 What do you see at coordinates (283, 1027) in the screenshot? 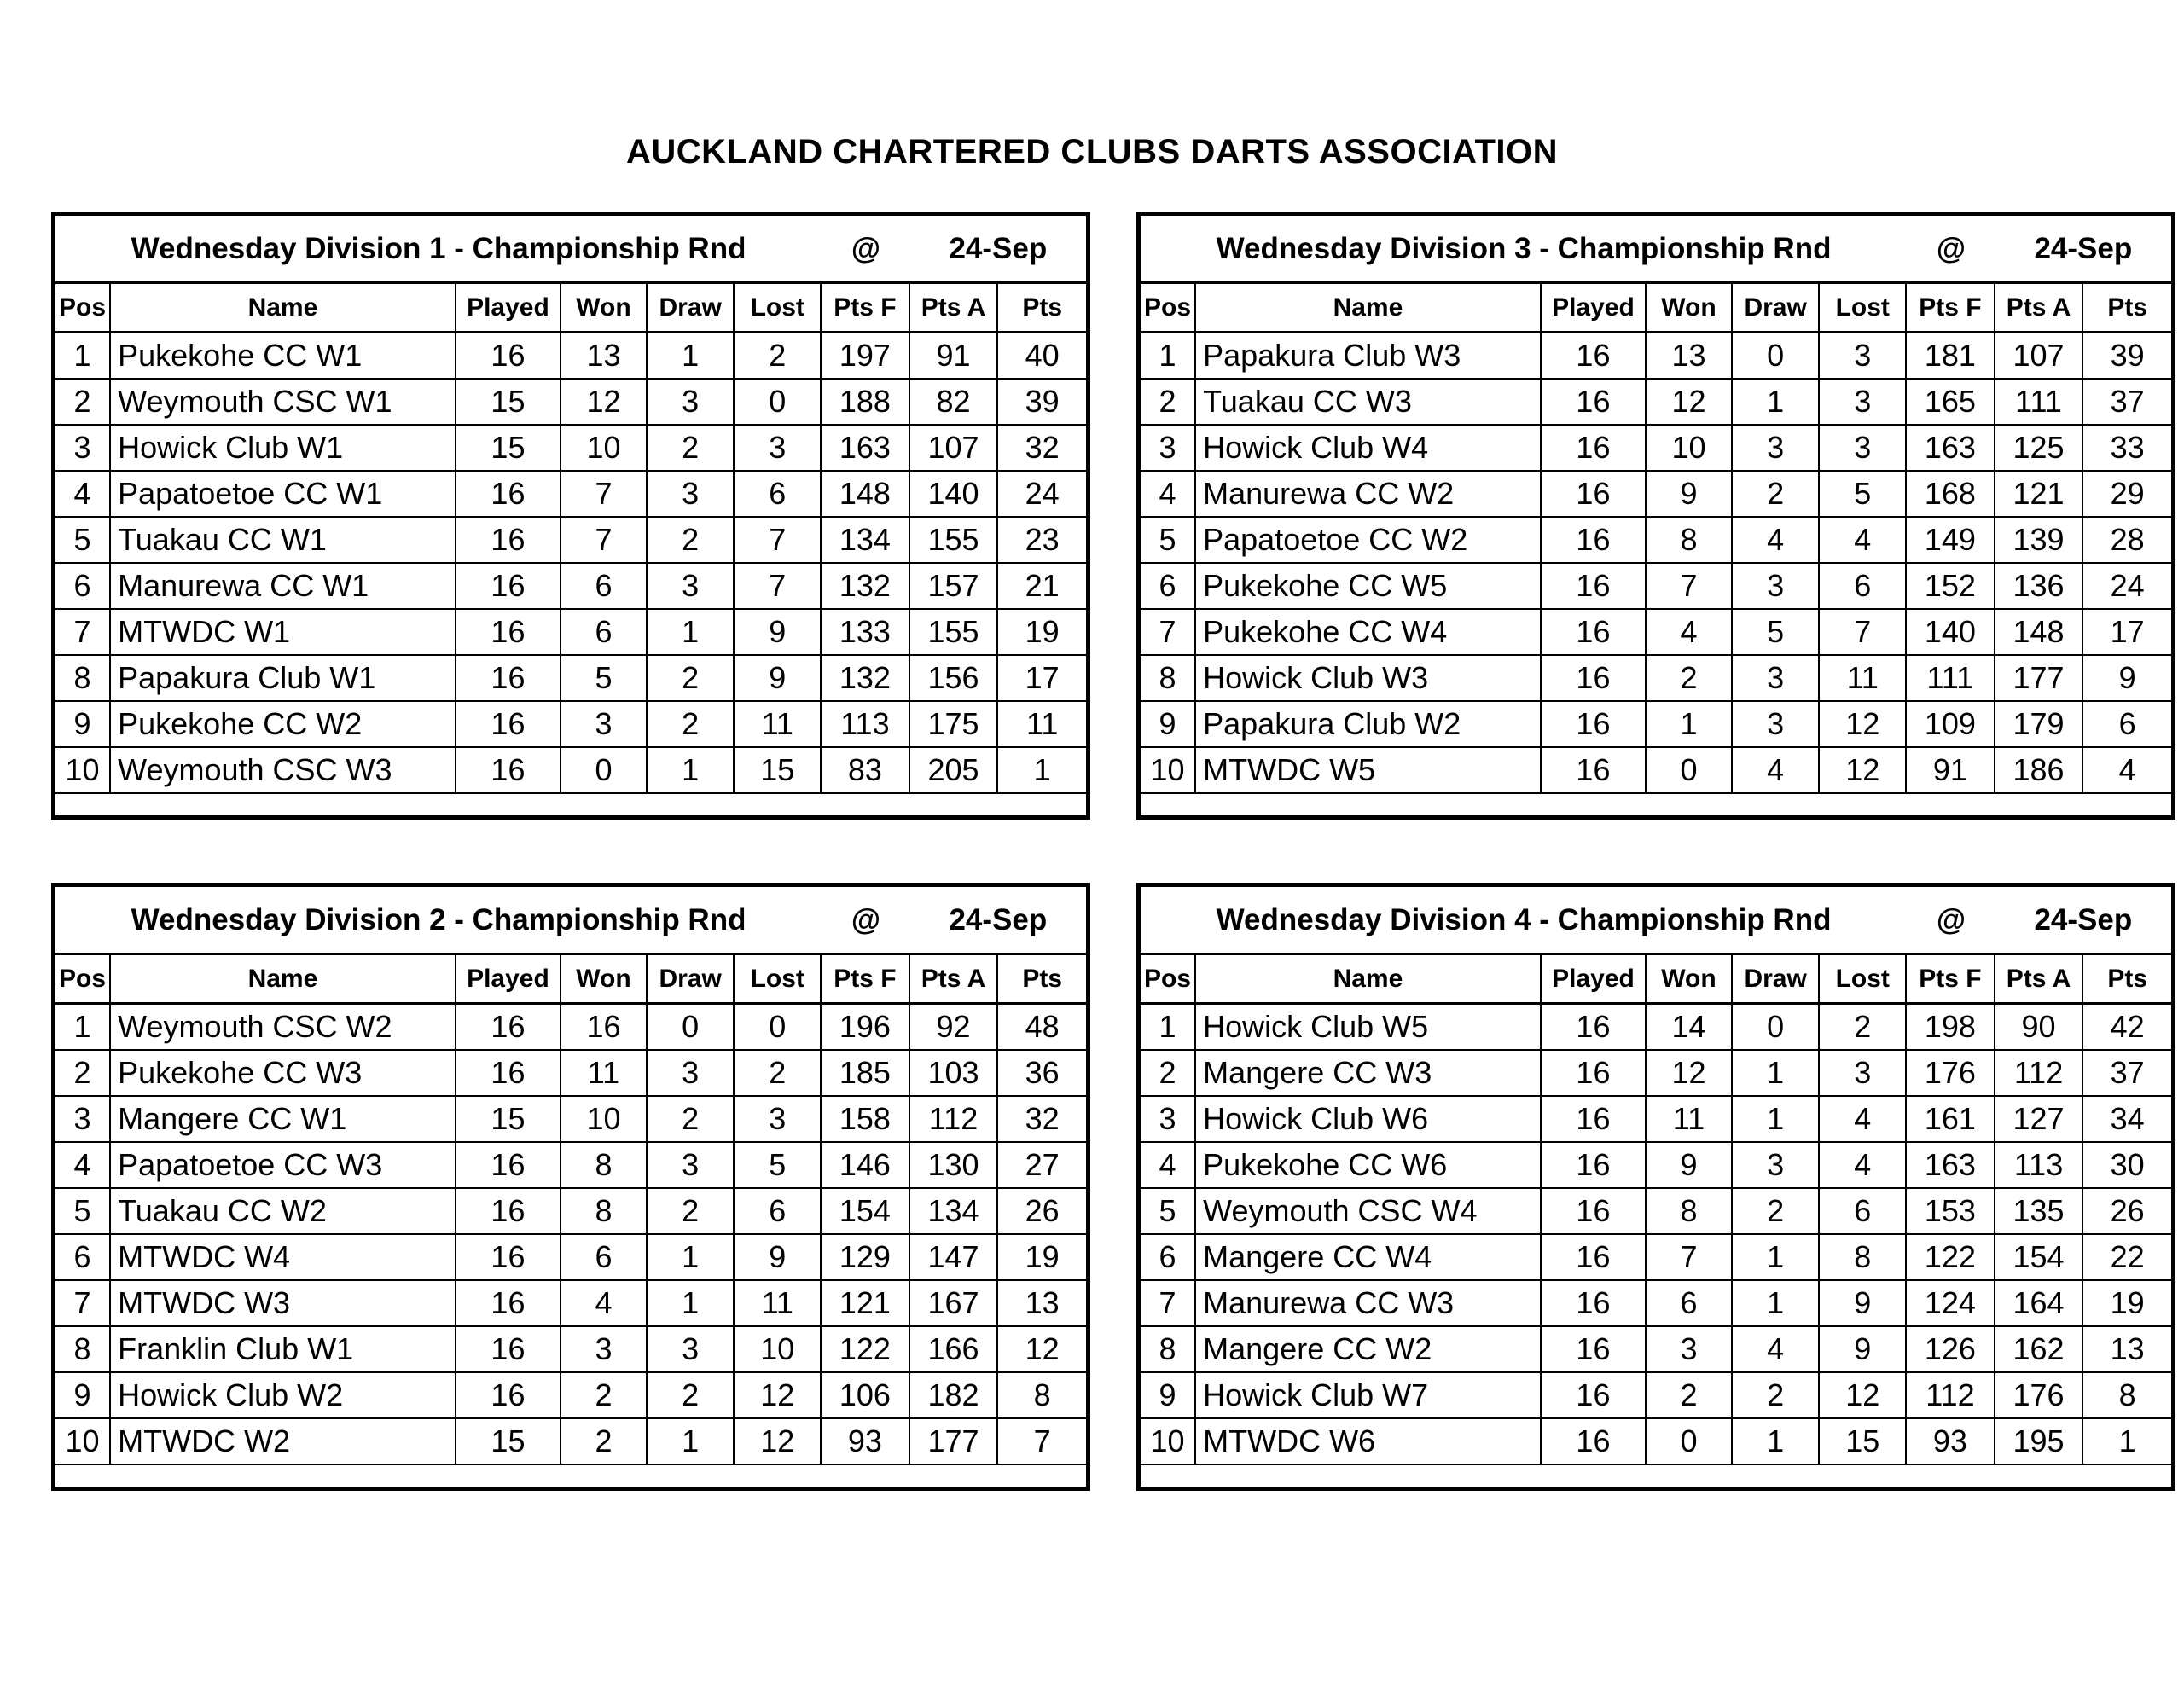
I see `cell-name: Weymouth CSC W2` at bounding box center [283, 1027].